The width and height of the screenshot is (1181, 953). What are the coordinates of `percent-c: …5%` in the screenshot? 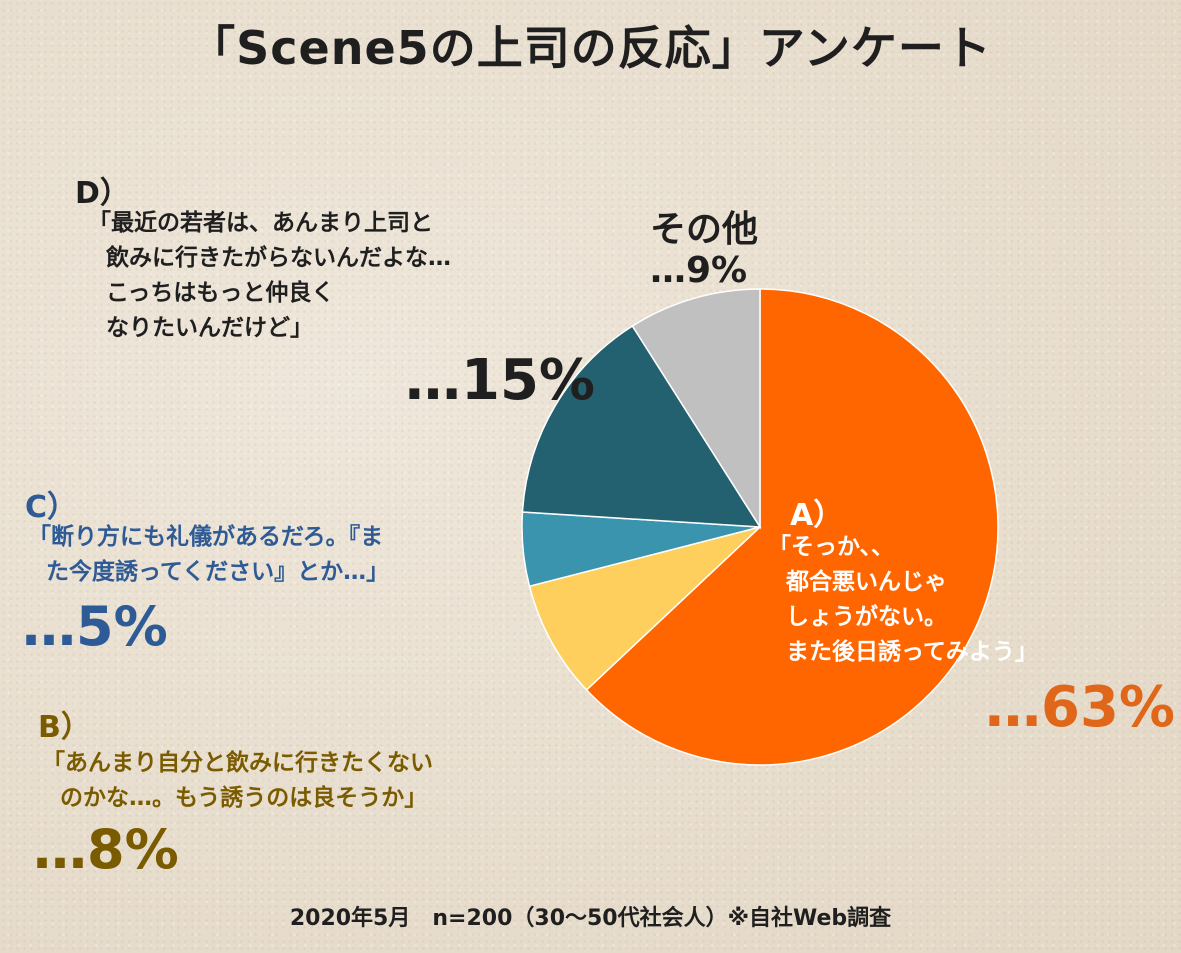 It's located at (95, 626).